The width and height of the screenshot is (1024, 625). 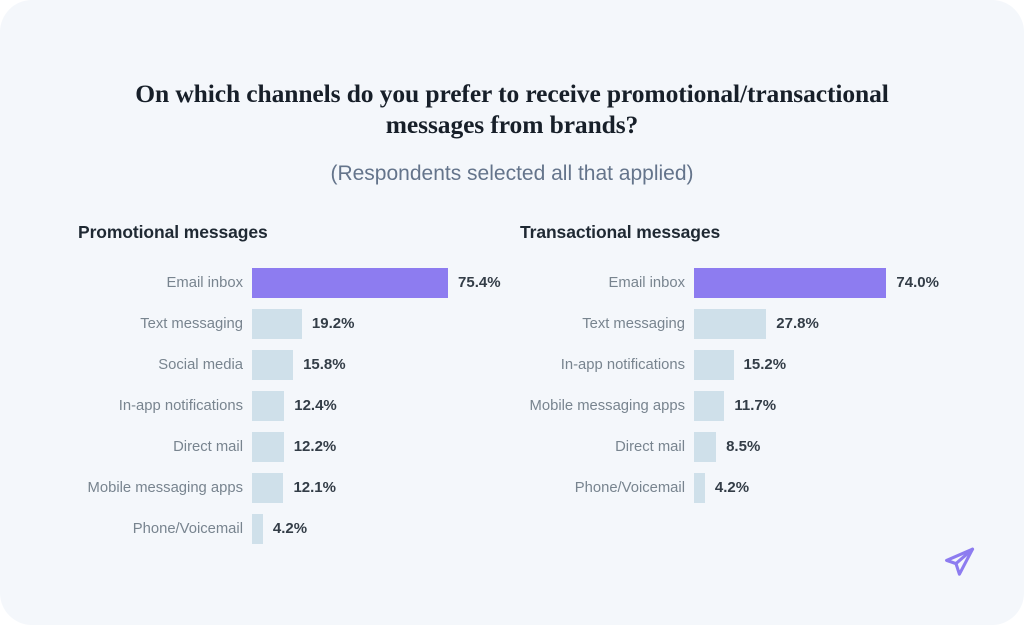 What do you see at coordinates (315, 405) in the screenshot?
I see `bar-value-label: 12.4%` at bounding box center [315, 405].